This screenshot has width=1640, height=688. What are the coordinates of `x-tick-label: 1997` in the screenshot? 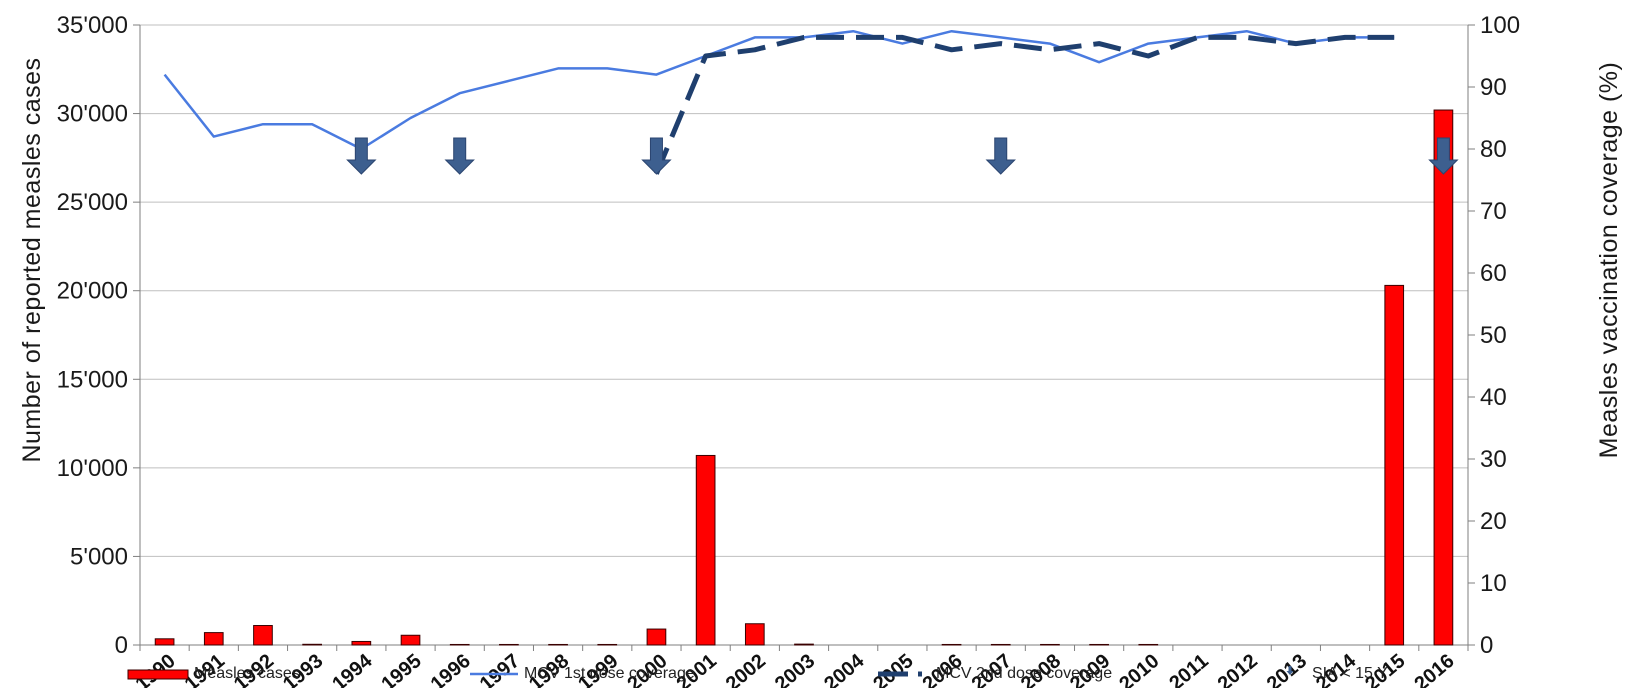 It's located at (500, 669).